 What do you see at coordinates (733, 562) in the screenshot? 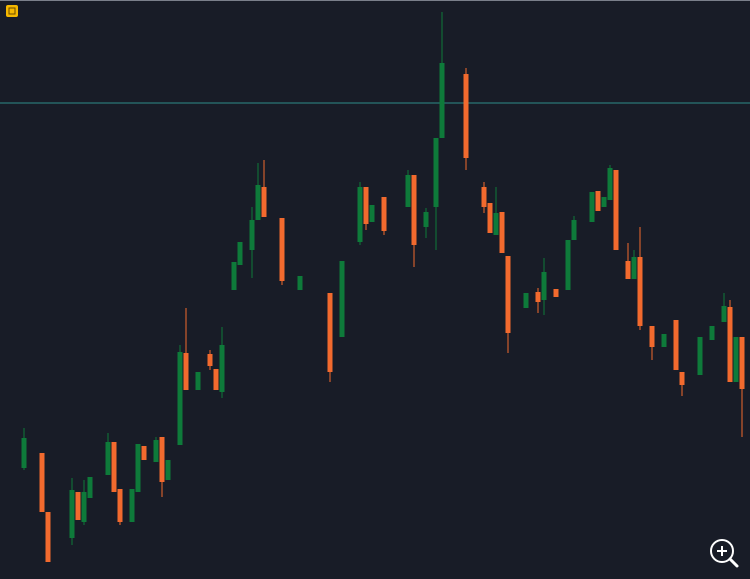
I see `zoom-handle` at bounding box center [733, 562].